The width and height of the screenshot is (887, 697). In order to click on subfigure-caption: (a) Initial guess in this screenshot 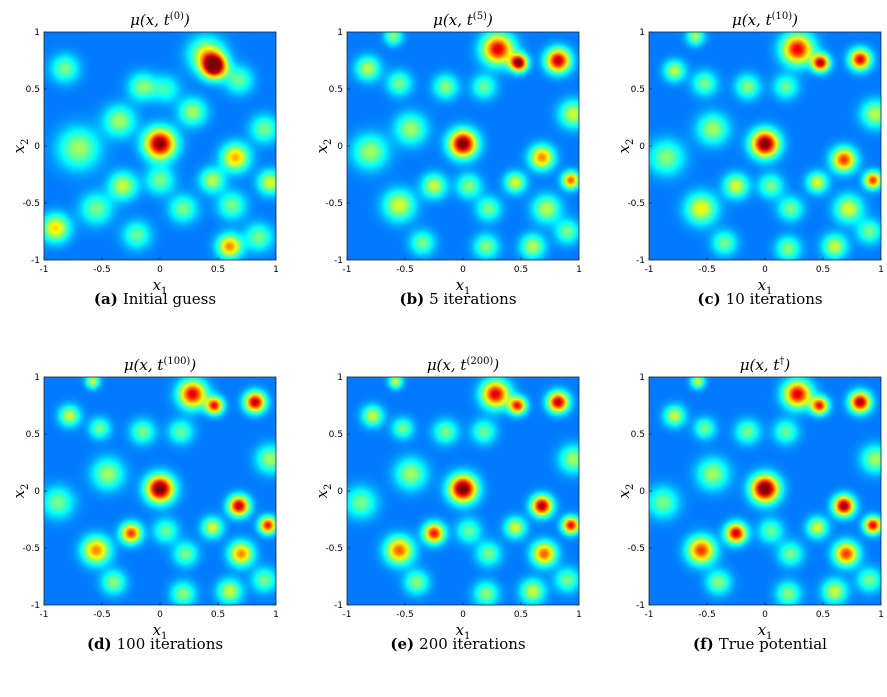, I will do `click(155, 299)`.